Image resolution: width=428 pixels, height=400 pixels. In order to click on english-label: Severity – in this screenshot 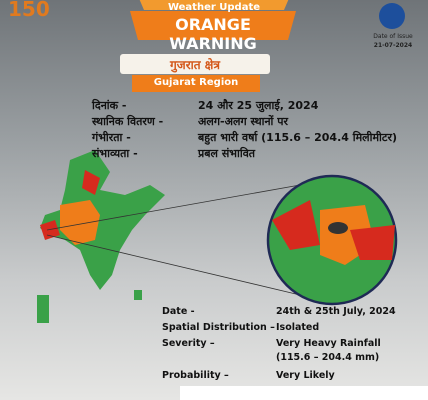, I will do `click(188, 343)`.